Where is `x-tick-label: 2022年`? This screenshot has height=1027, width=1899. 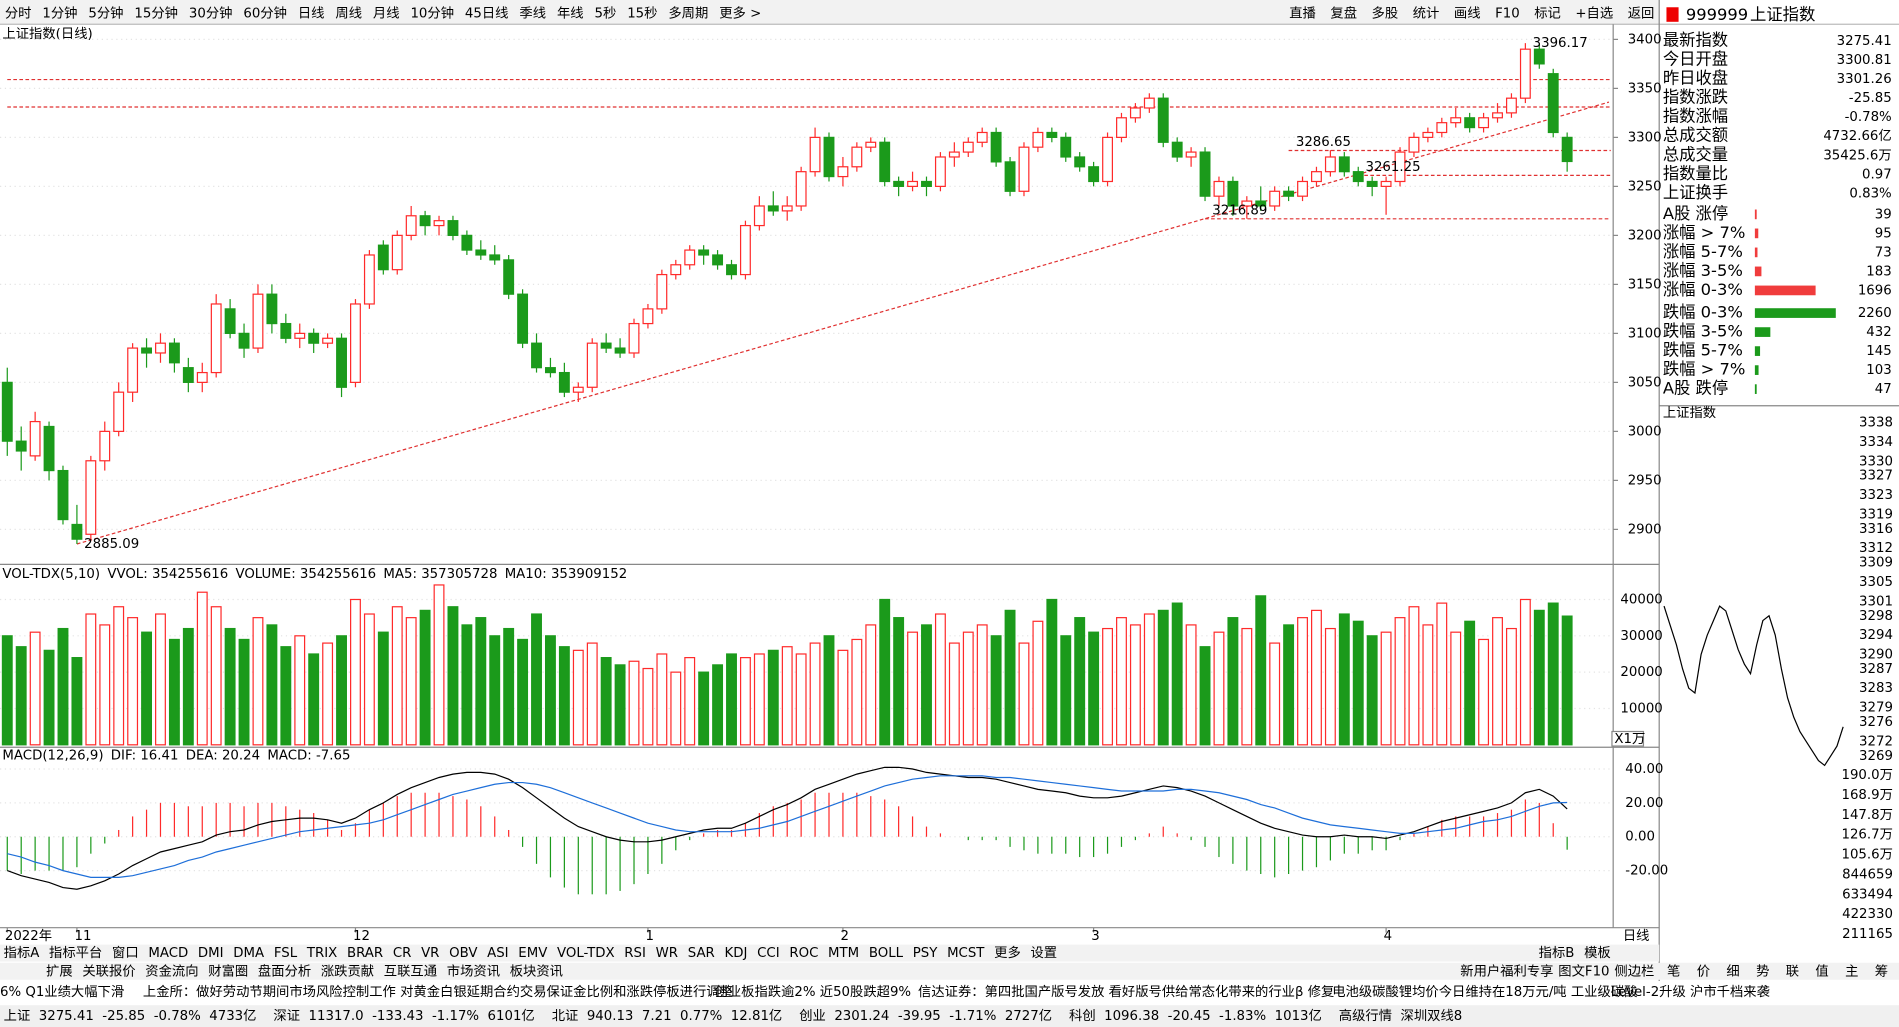
x-tick-label: 2022年 is located at coordinates (28, 936).